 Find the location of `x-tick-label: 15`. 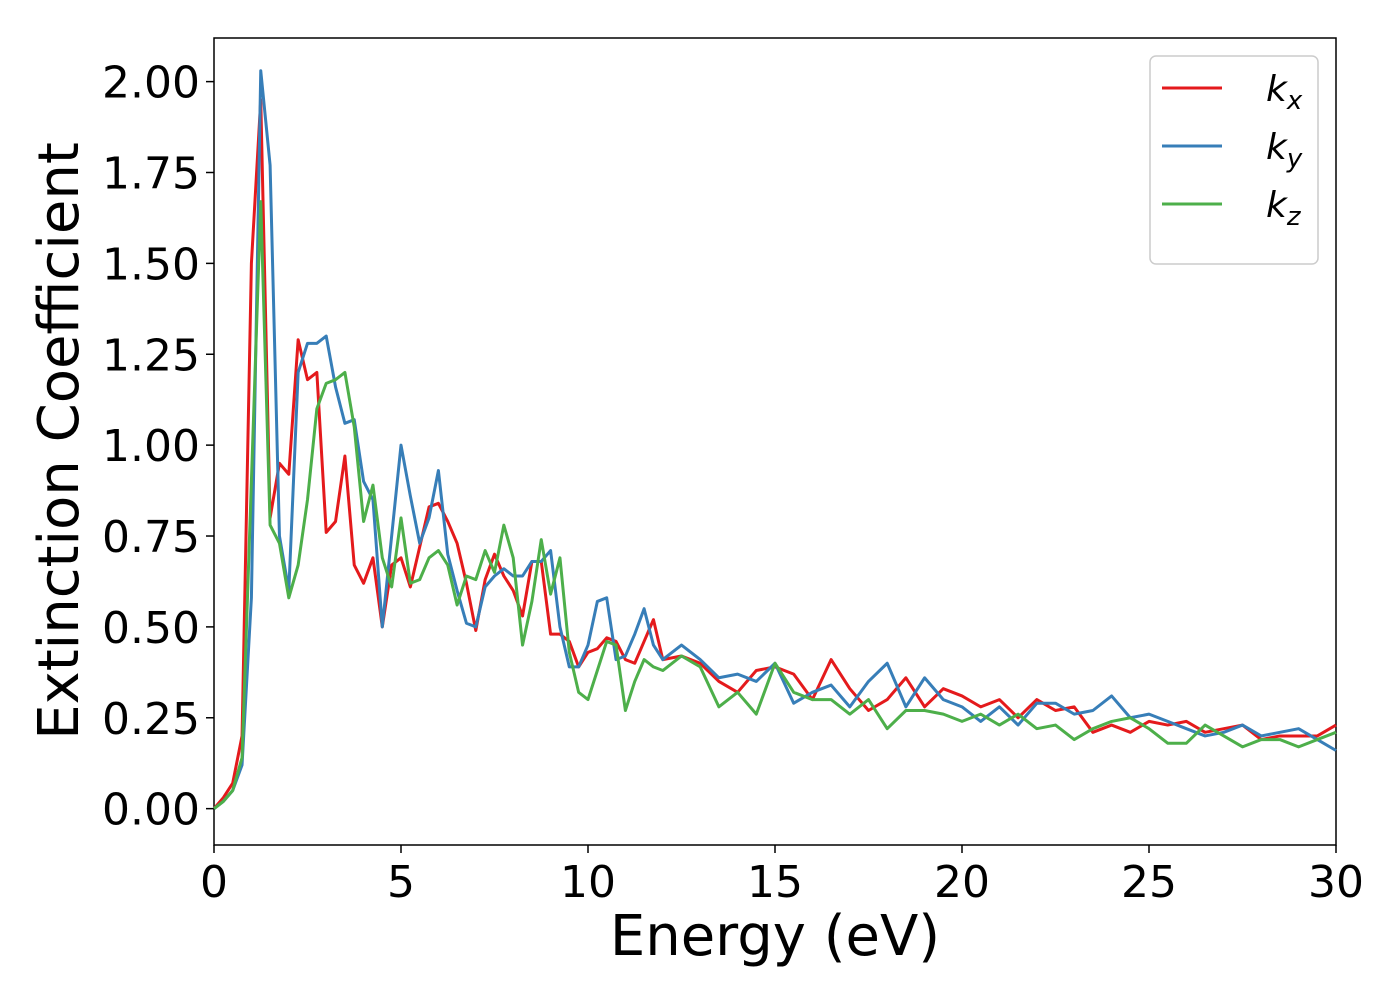

x-tick-label: 15 is located at coordinates (775, 882).